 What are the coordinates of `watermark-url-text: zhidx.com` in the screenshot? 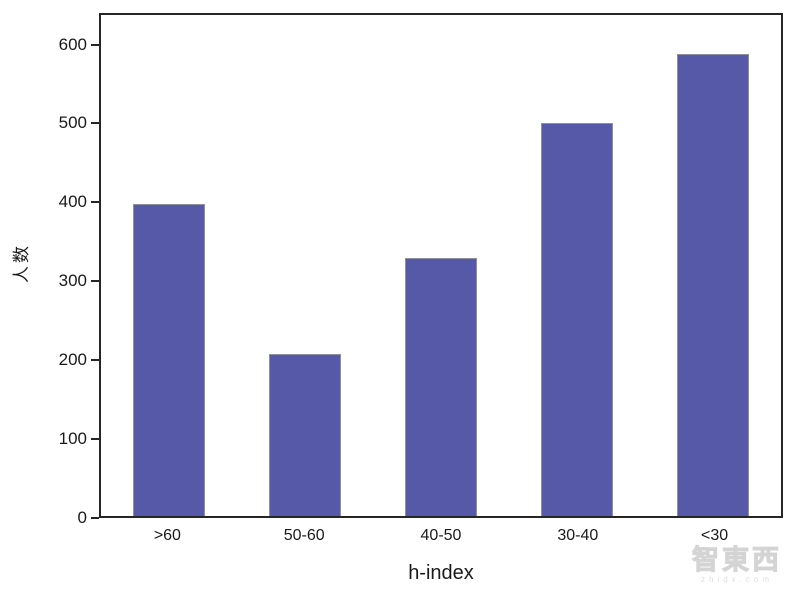 It's located at (736, 579).